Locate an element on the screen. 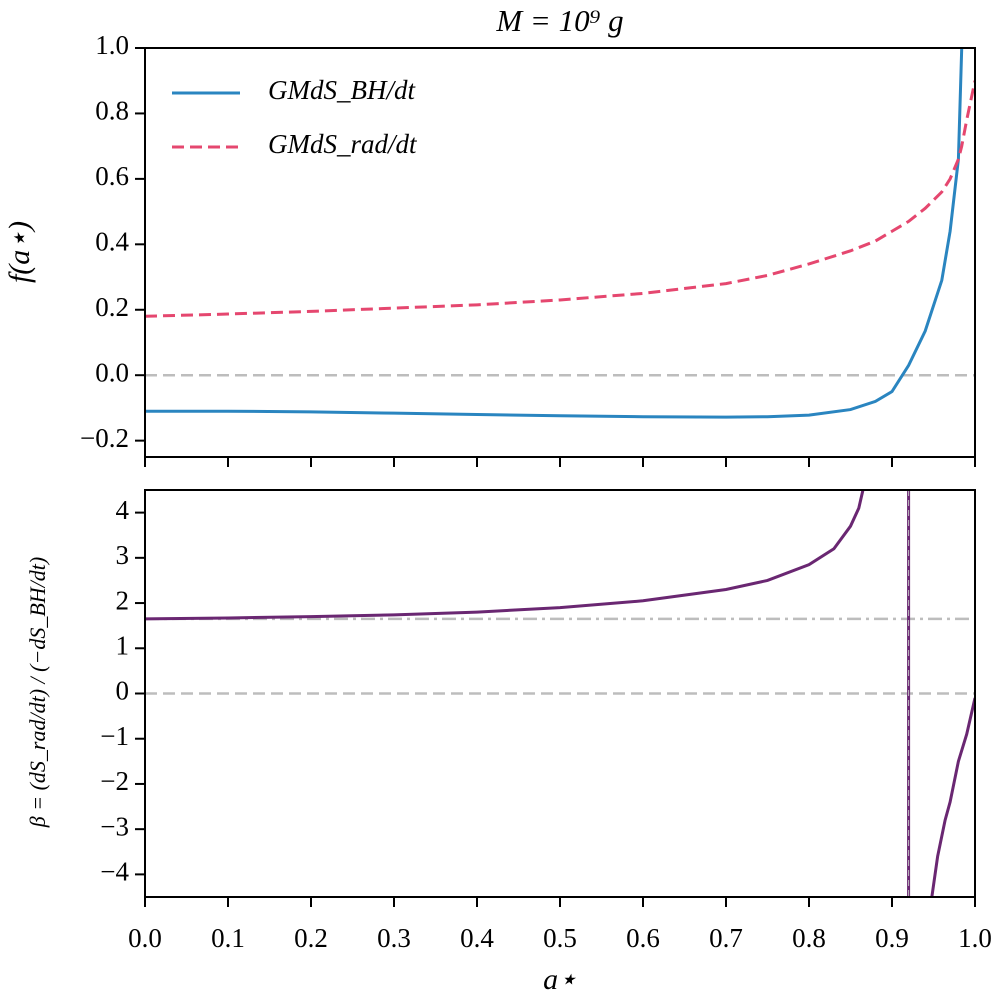 This screenshot has width=997, height=997. x-tick-label: 0.2 is located at coordinates (311, 938).